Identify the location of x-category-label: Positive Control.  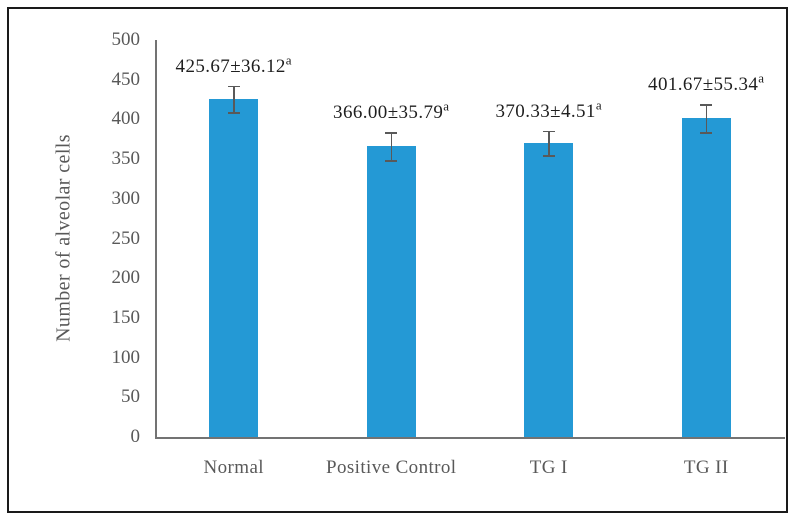
(391, 467).